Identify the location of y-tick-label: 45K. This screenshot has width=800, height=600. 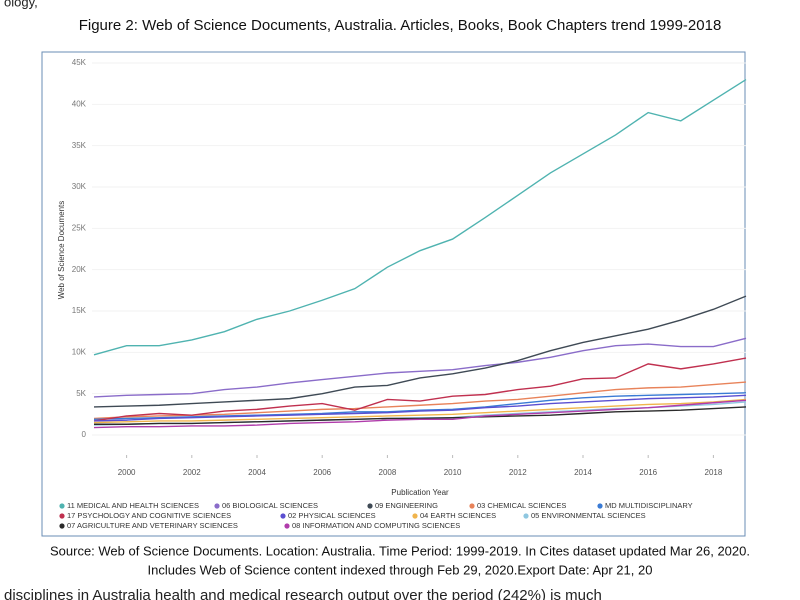
(79, 62).